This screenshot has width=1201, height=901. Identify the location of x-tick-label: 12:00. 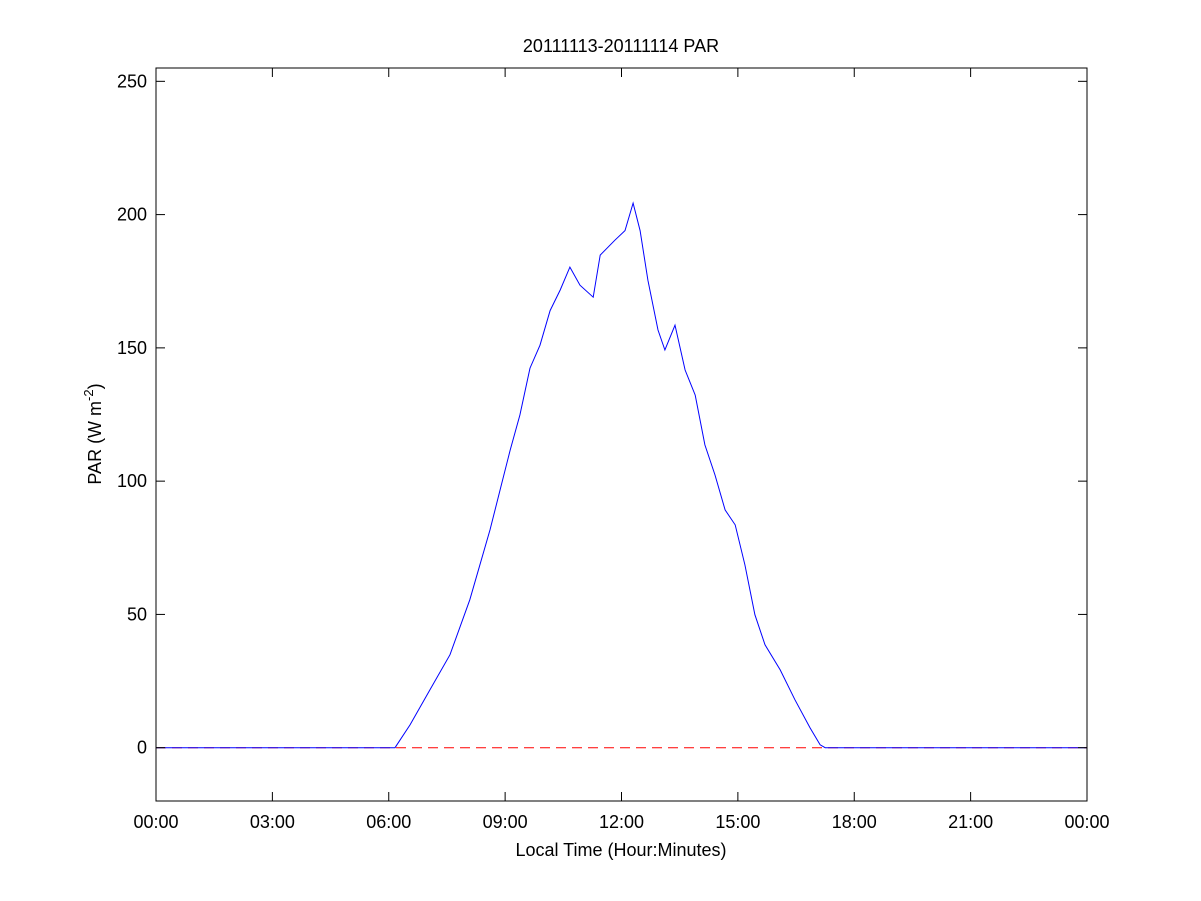
(621, 822).